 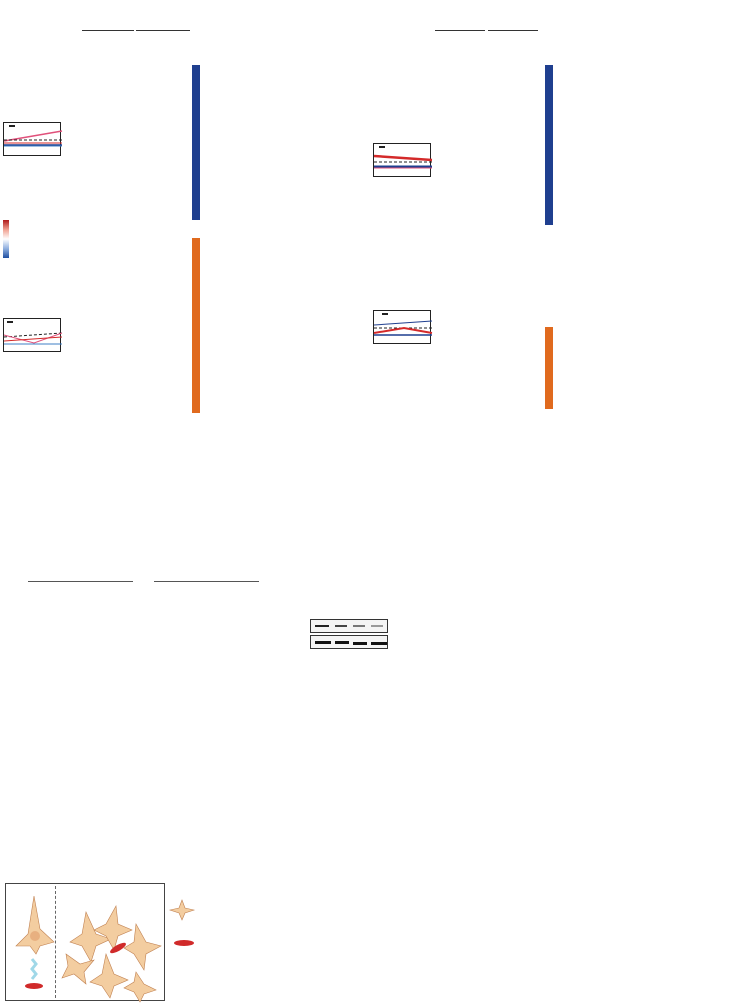 I want to click on d-line-ctrl, so click(x=80, y=581).